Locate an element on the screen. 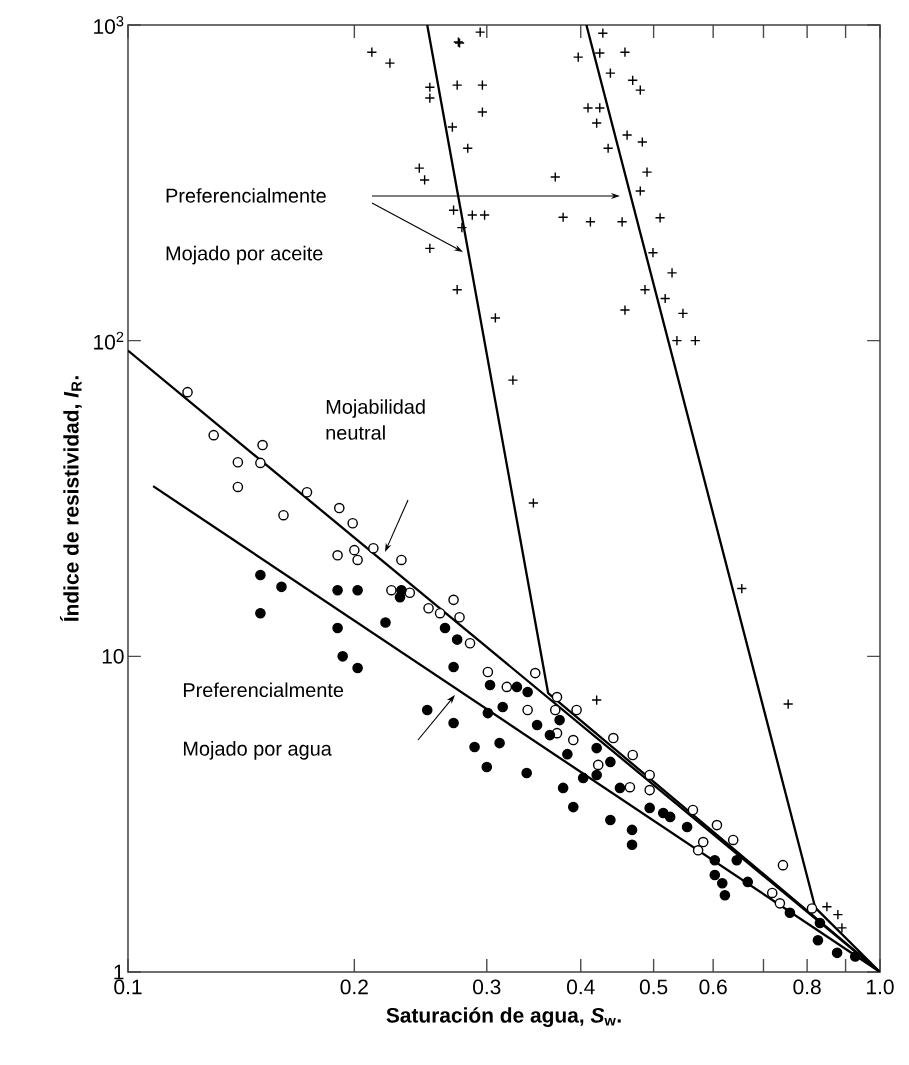 Image resolution: width=909 pixels, height=1065 pixels. x-tick-label: 0.5 is located at coordinates (653, 987).